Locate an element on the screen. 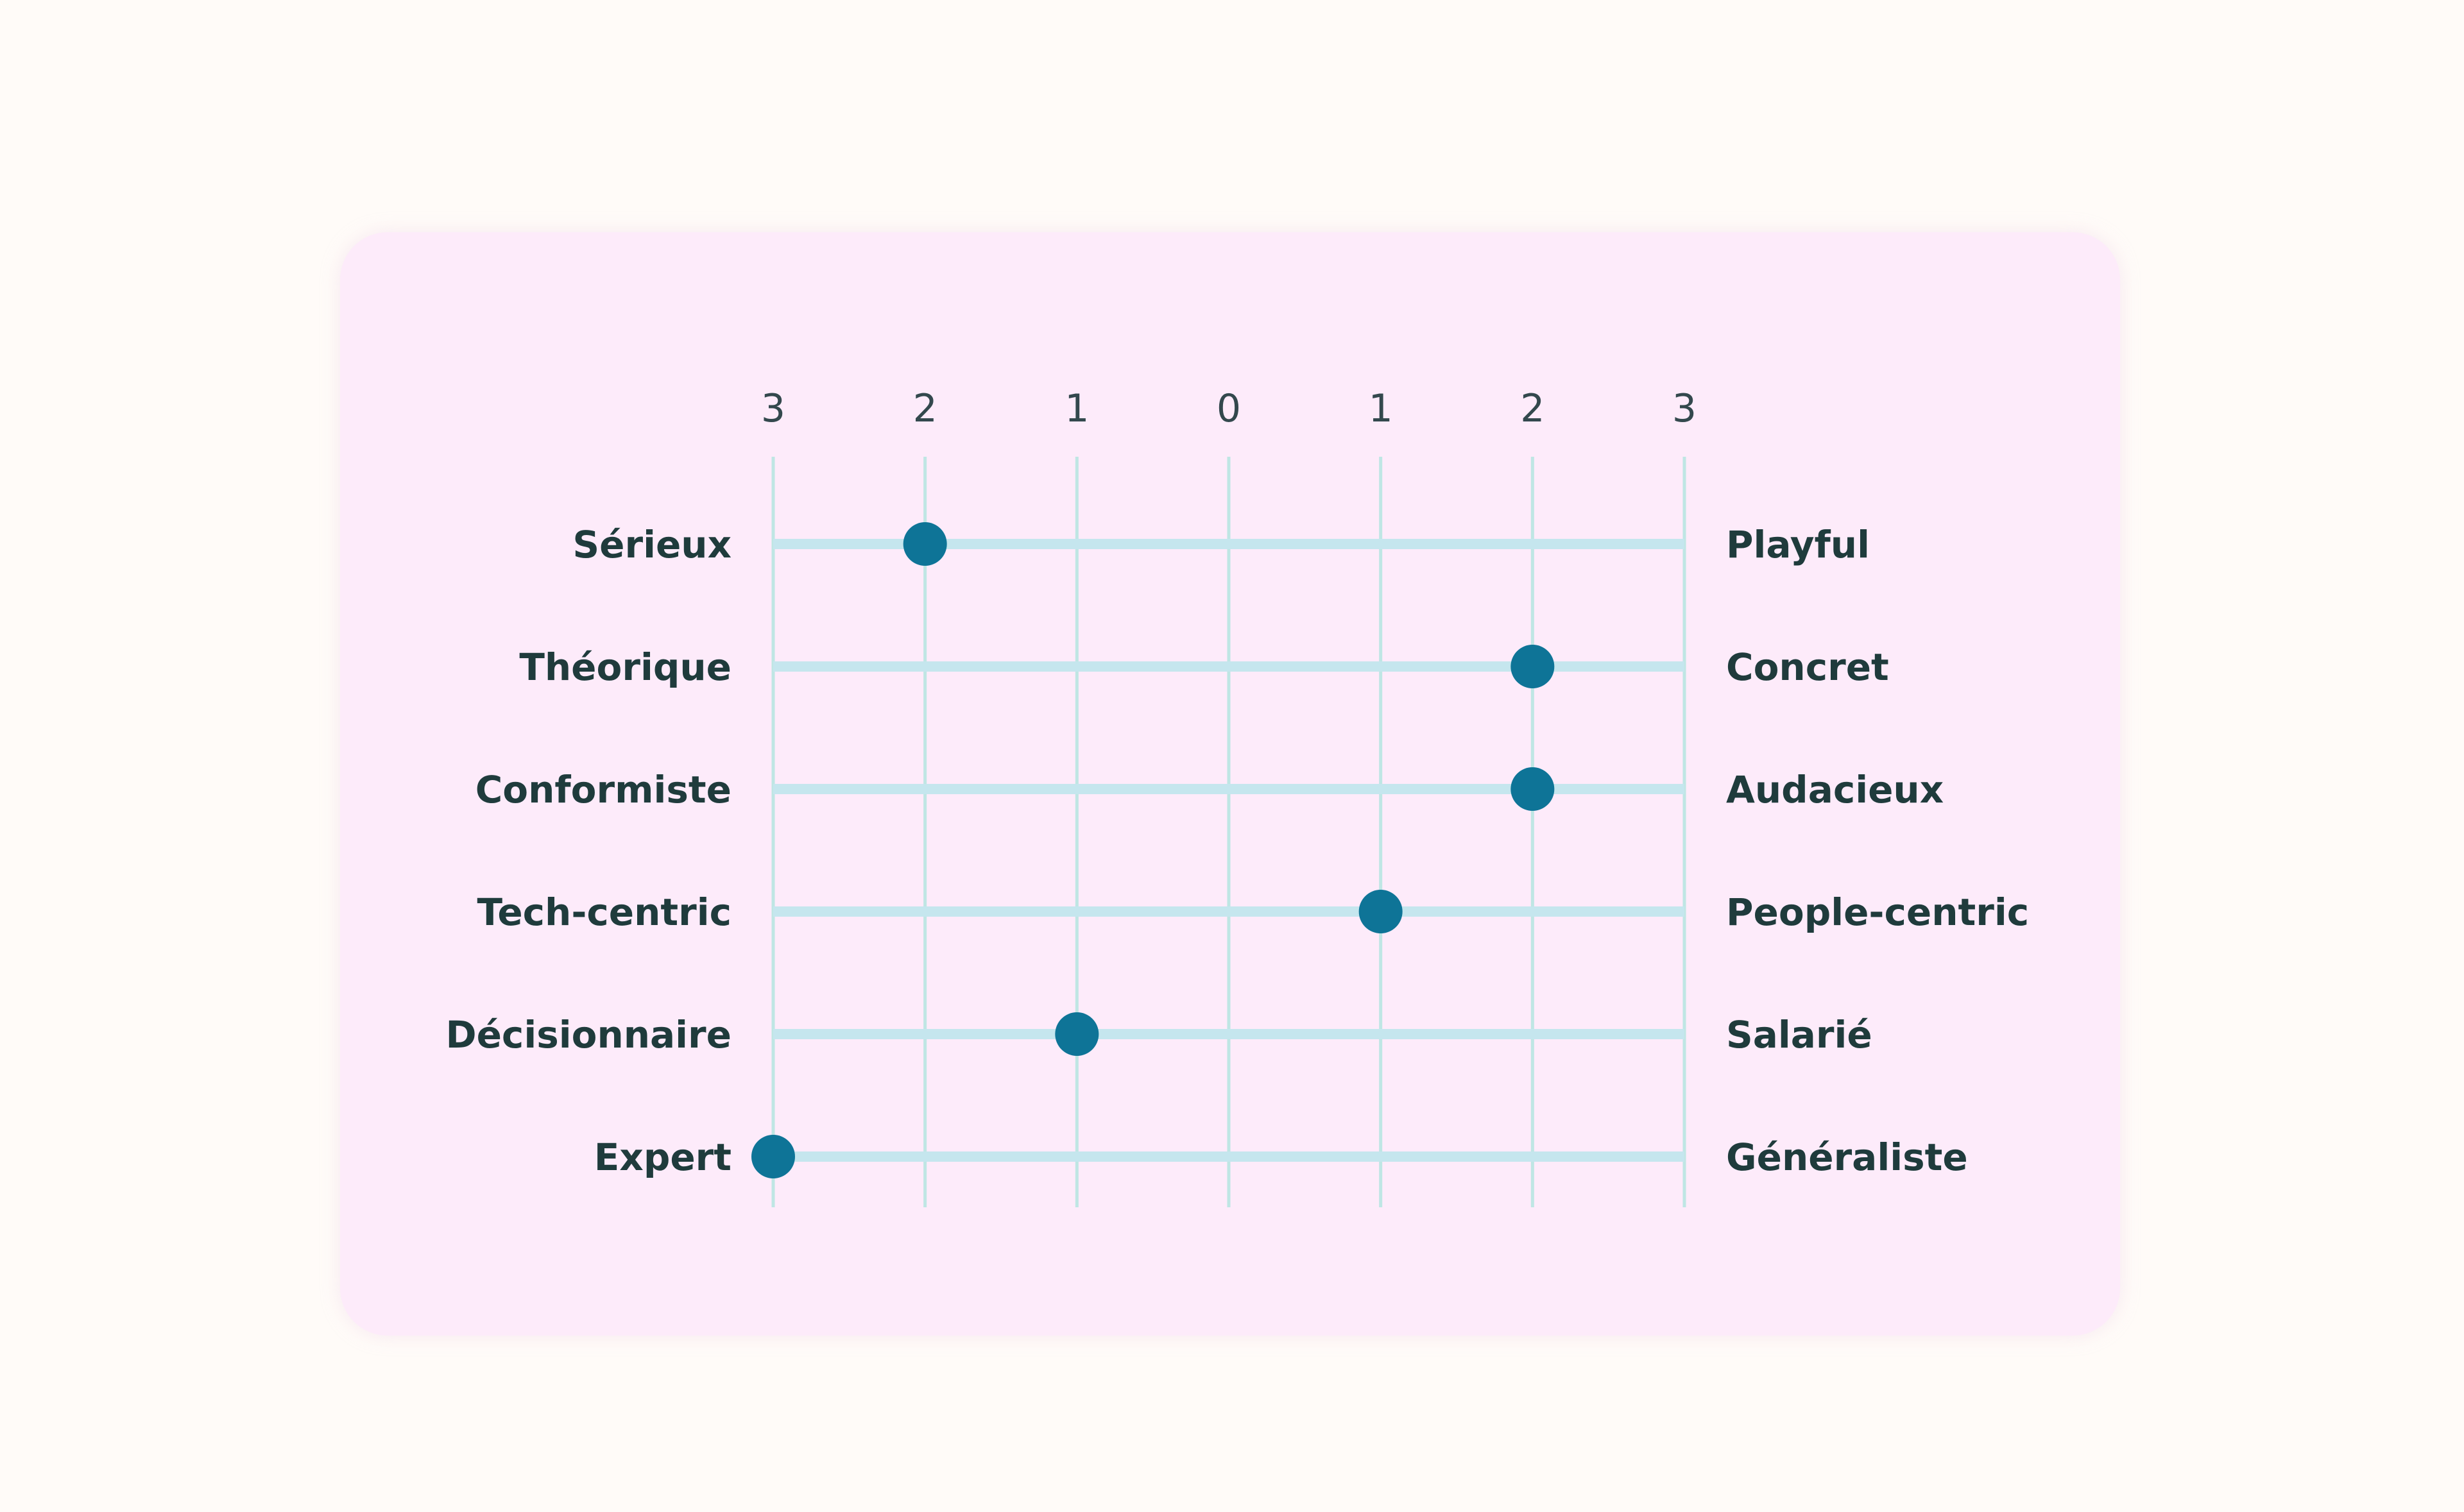 The height and width of the screenshot is (1512, 2464). row-left-label: Sérieux is located at coordinates (652, 544).